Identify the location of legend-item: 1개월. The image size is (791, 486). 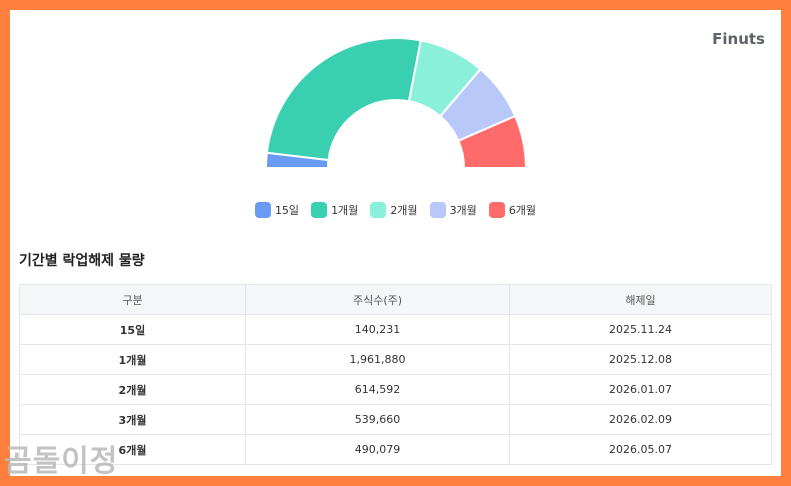
(334, 210).